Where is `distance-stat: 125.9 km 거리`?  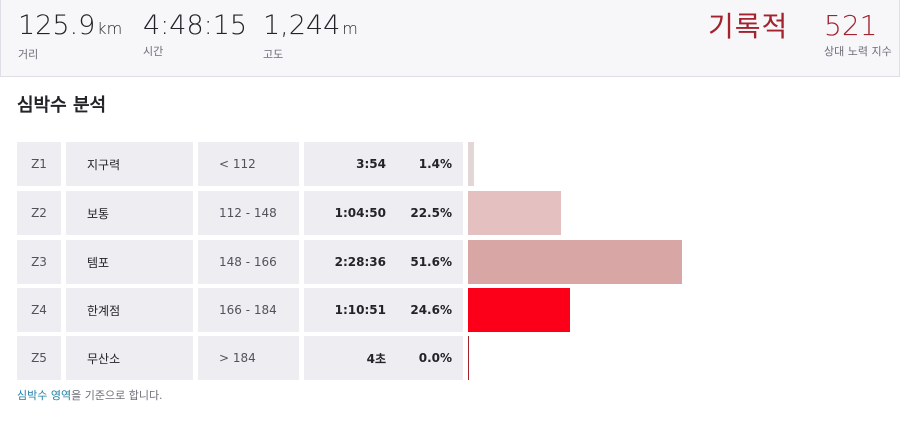 distance-stat: 125.9 km 거리 is located at coordinates (70, 35).